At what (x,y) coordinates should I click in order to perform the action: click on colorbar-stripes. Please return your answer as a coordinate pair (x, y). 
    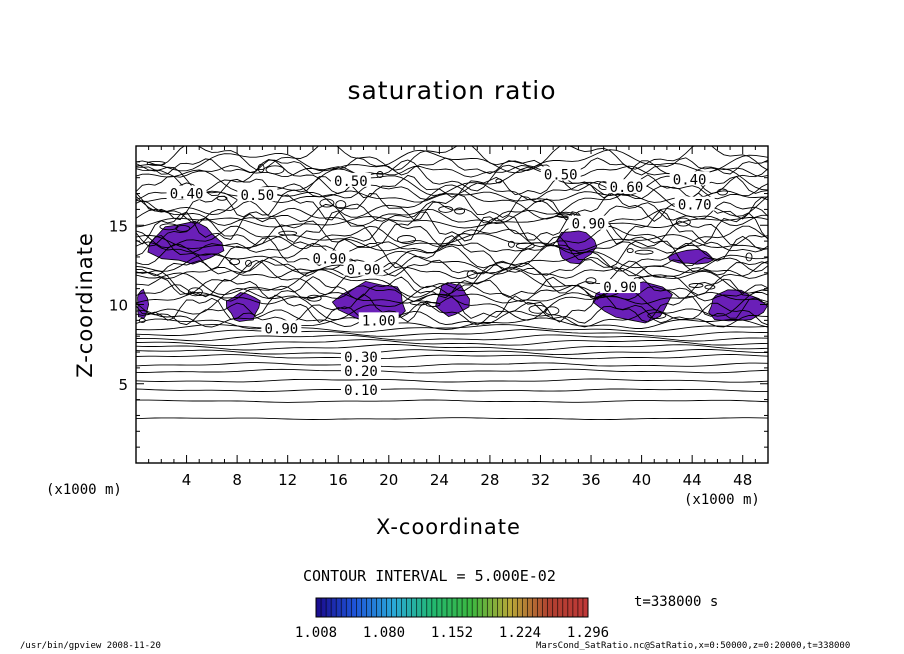
    Looking at the image, I should click on (452, 607).